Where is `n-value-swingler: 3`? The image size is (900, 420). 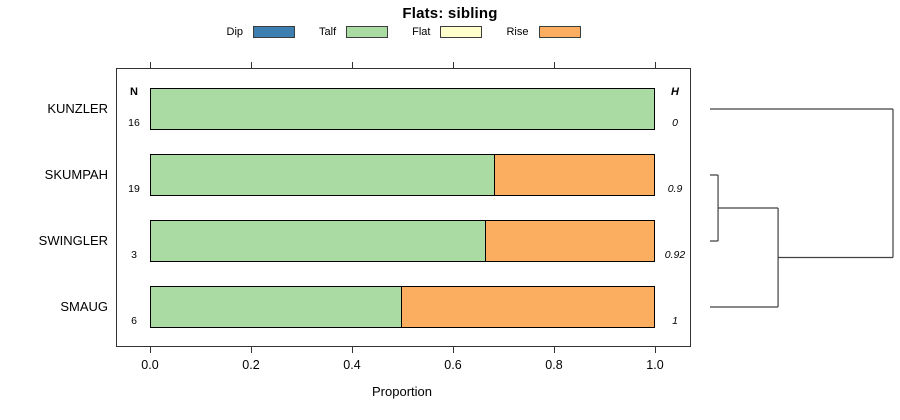 n-value-swingler: 3 is located at coordinates (134, 255).